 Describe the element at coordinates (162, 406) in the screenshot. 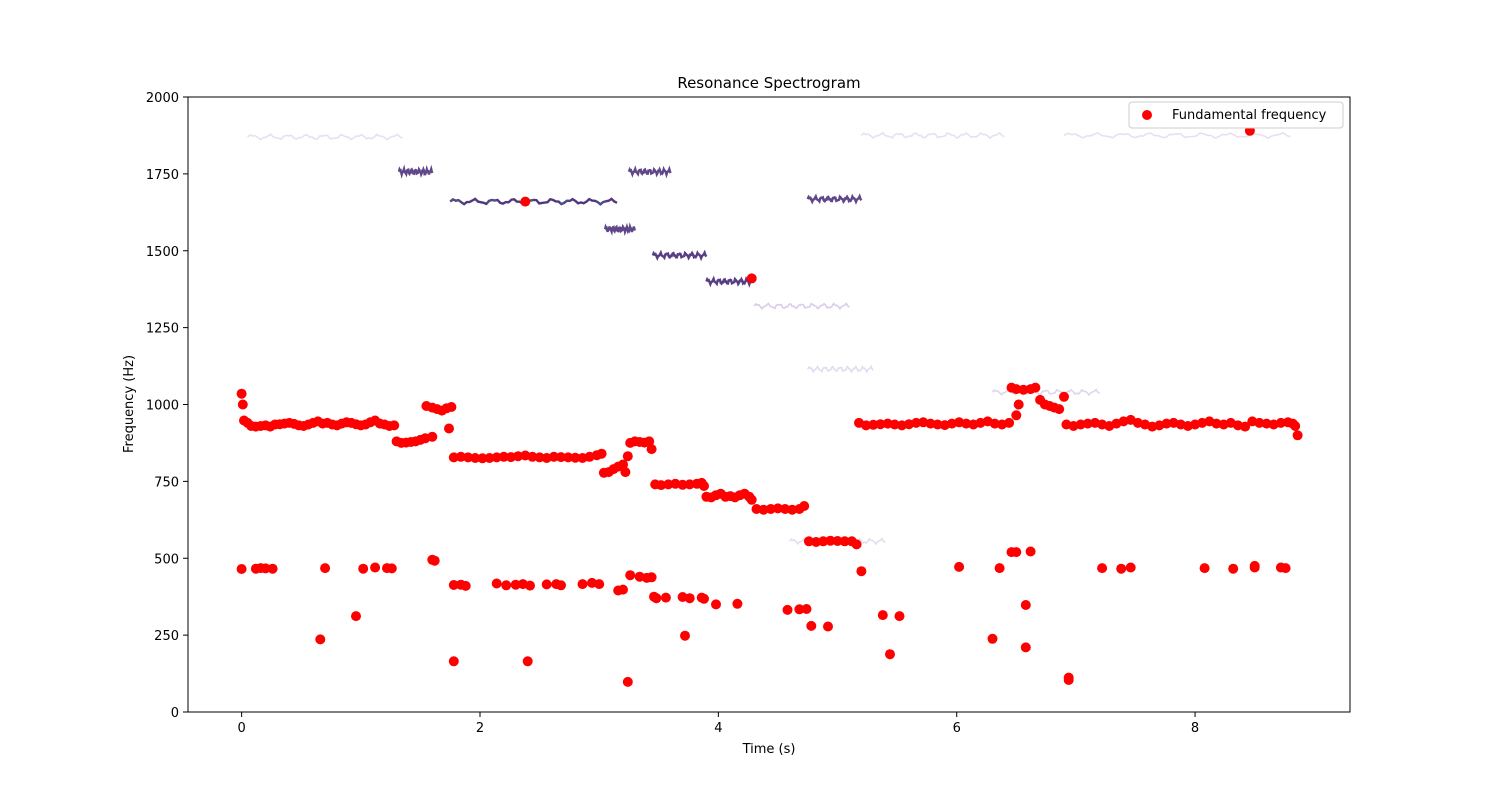

I see `y-tick-label: 1000` at that location.